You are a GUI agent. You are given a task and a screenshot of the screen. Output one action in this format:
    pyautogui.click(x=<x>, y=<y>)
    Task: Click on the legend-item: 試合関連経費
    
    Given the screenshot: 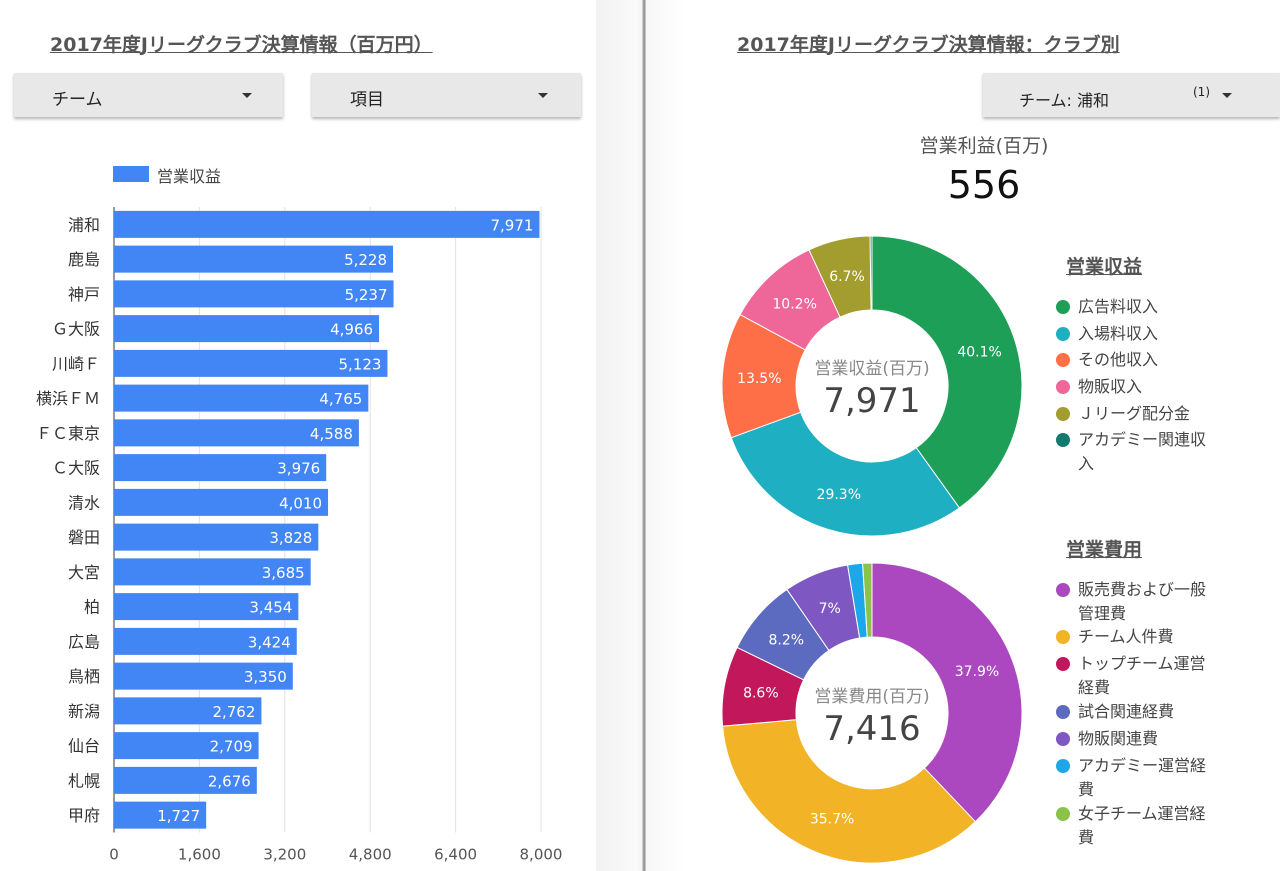 What is the action you would take?
    pyautogui.click(x=1143, y=712)
    